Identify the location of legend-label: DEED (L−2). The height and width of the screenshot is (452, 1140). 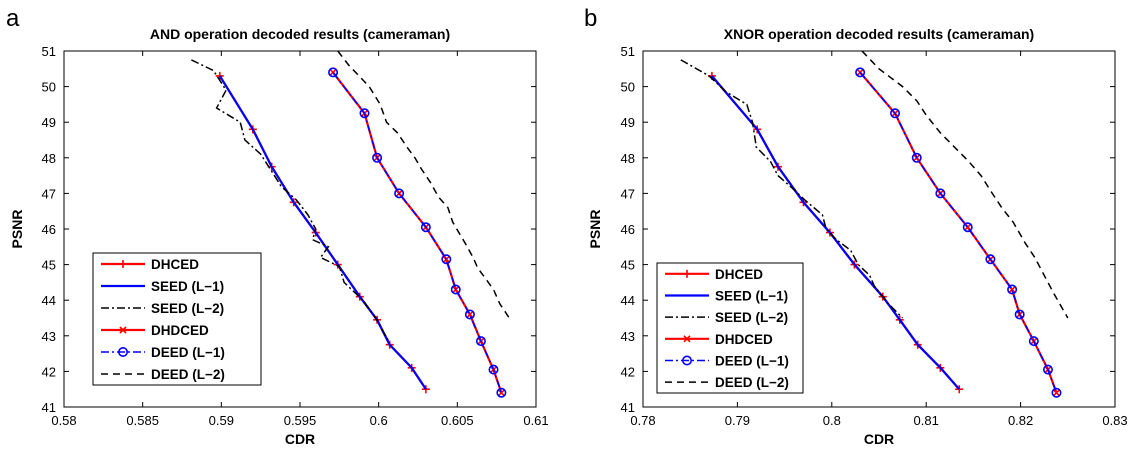
(188, 374).